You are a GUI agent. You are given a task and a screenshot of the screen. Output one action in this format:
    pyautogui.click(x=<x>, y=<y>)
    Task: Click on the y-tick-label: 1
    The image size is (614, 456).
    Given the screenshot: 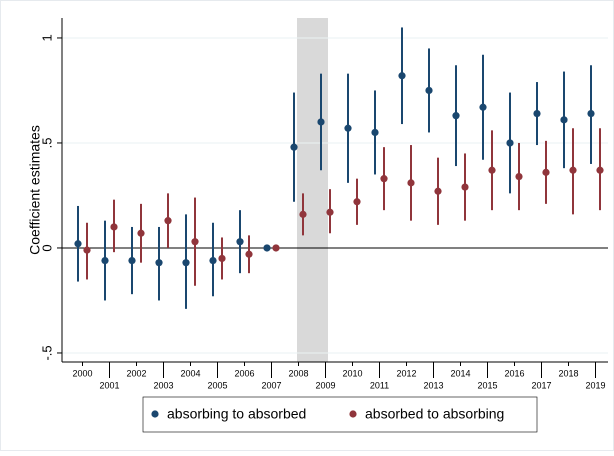 What is the action you would take?
    pyautogui.click(x=46, y=37)
    